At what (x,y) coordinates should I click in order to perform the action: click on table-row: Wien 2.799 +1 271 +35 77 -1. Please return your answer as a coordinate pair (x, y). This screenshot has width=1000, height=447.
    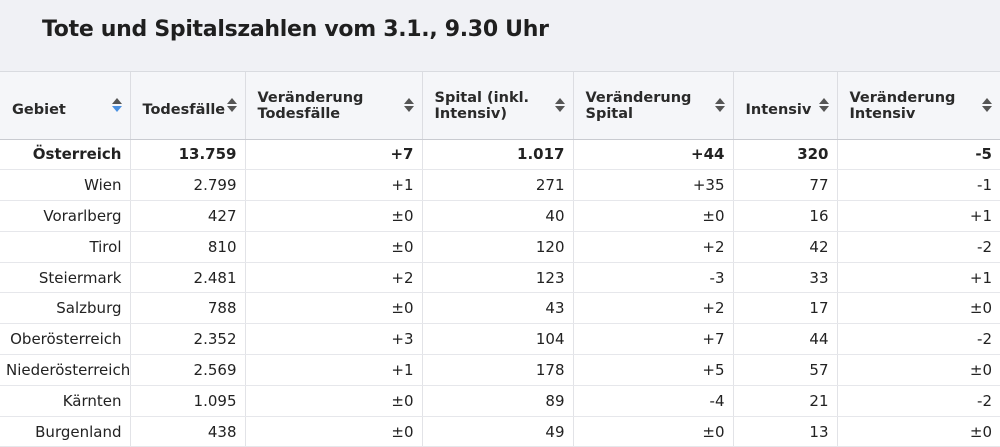
    Looking at the image, I should click on (500, 185).